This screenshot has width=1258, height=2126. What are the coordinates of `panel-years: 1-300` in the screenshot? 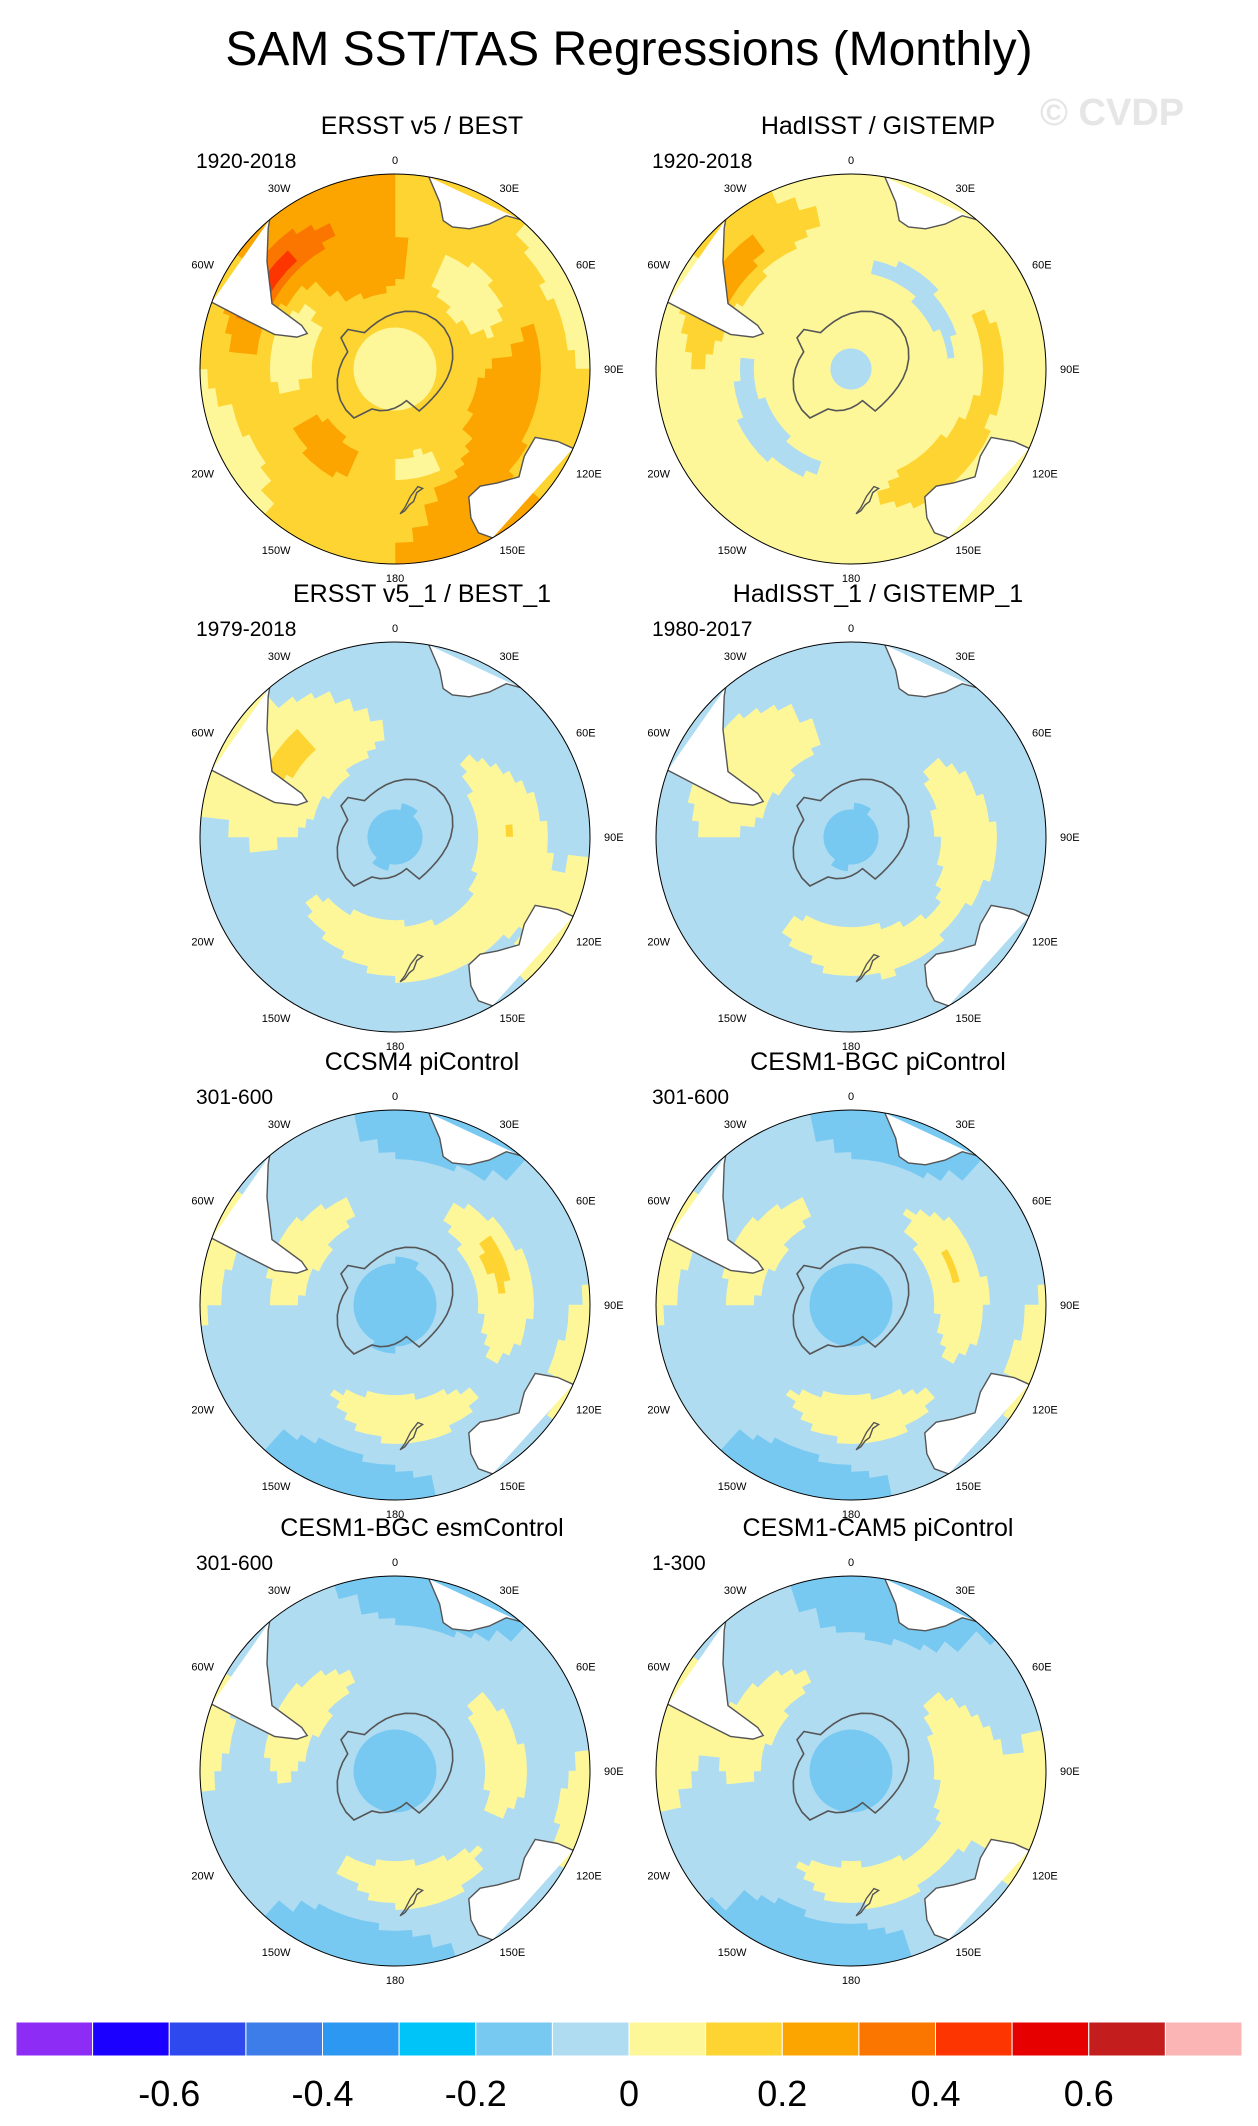 It's located at (679, 1563).